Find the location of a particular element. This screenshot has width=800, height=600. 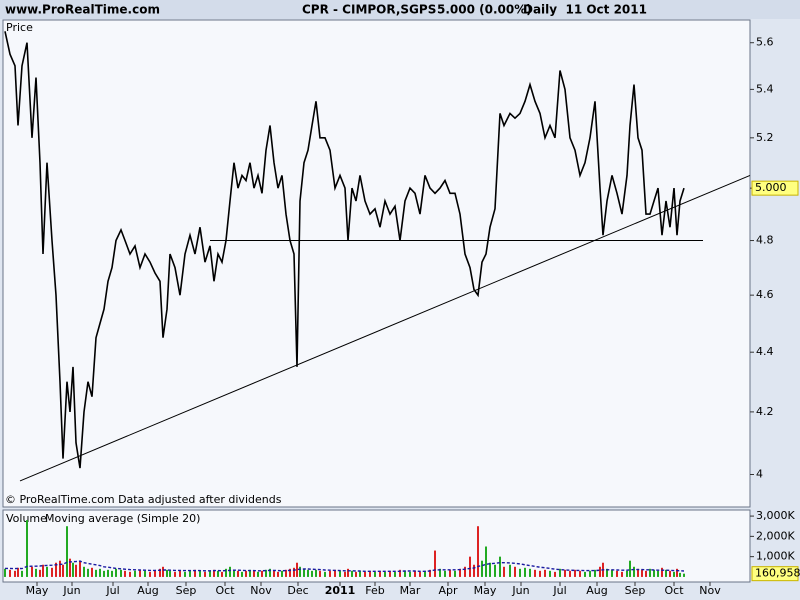

y-tick-label: 4.4 is located at coordinates (765, 351).